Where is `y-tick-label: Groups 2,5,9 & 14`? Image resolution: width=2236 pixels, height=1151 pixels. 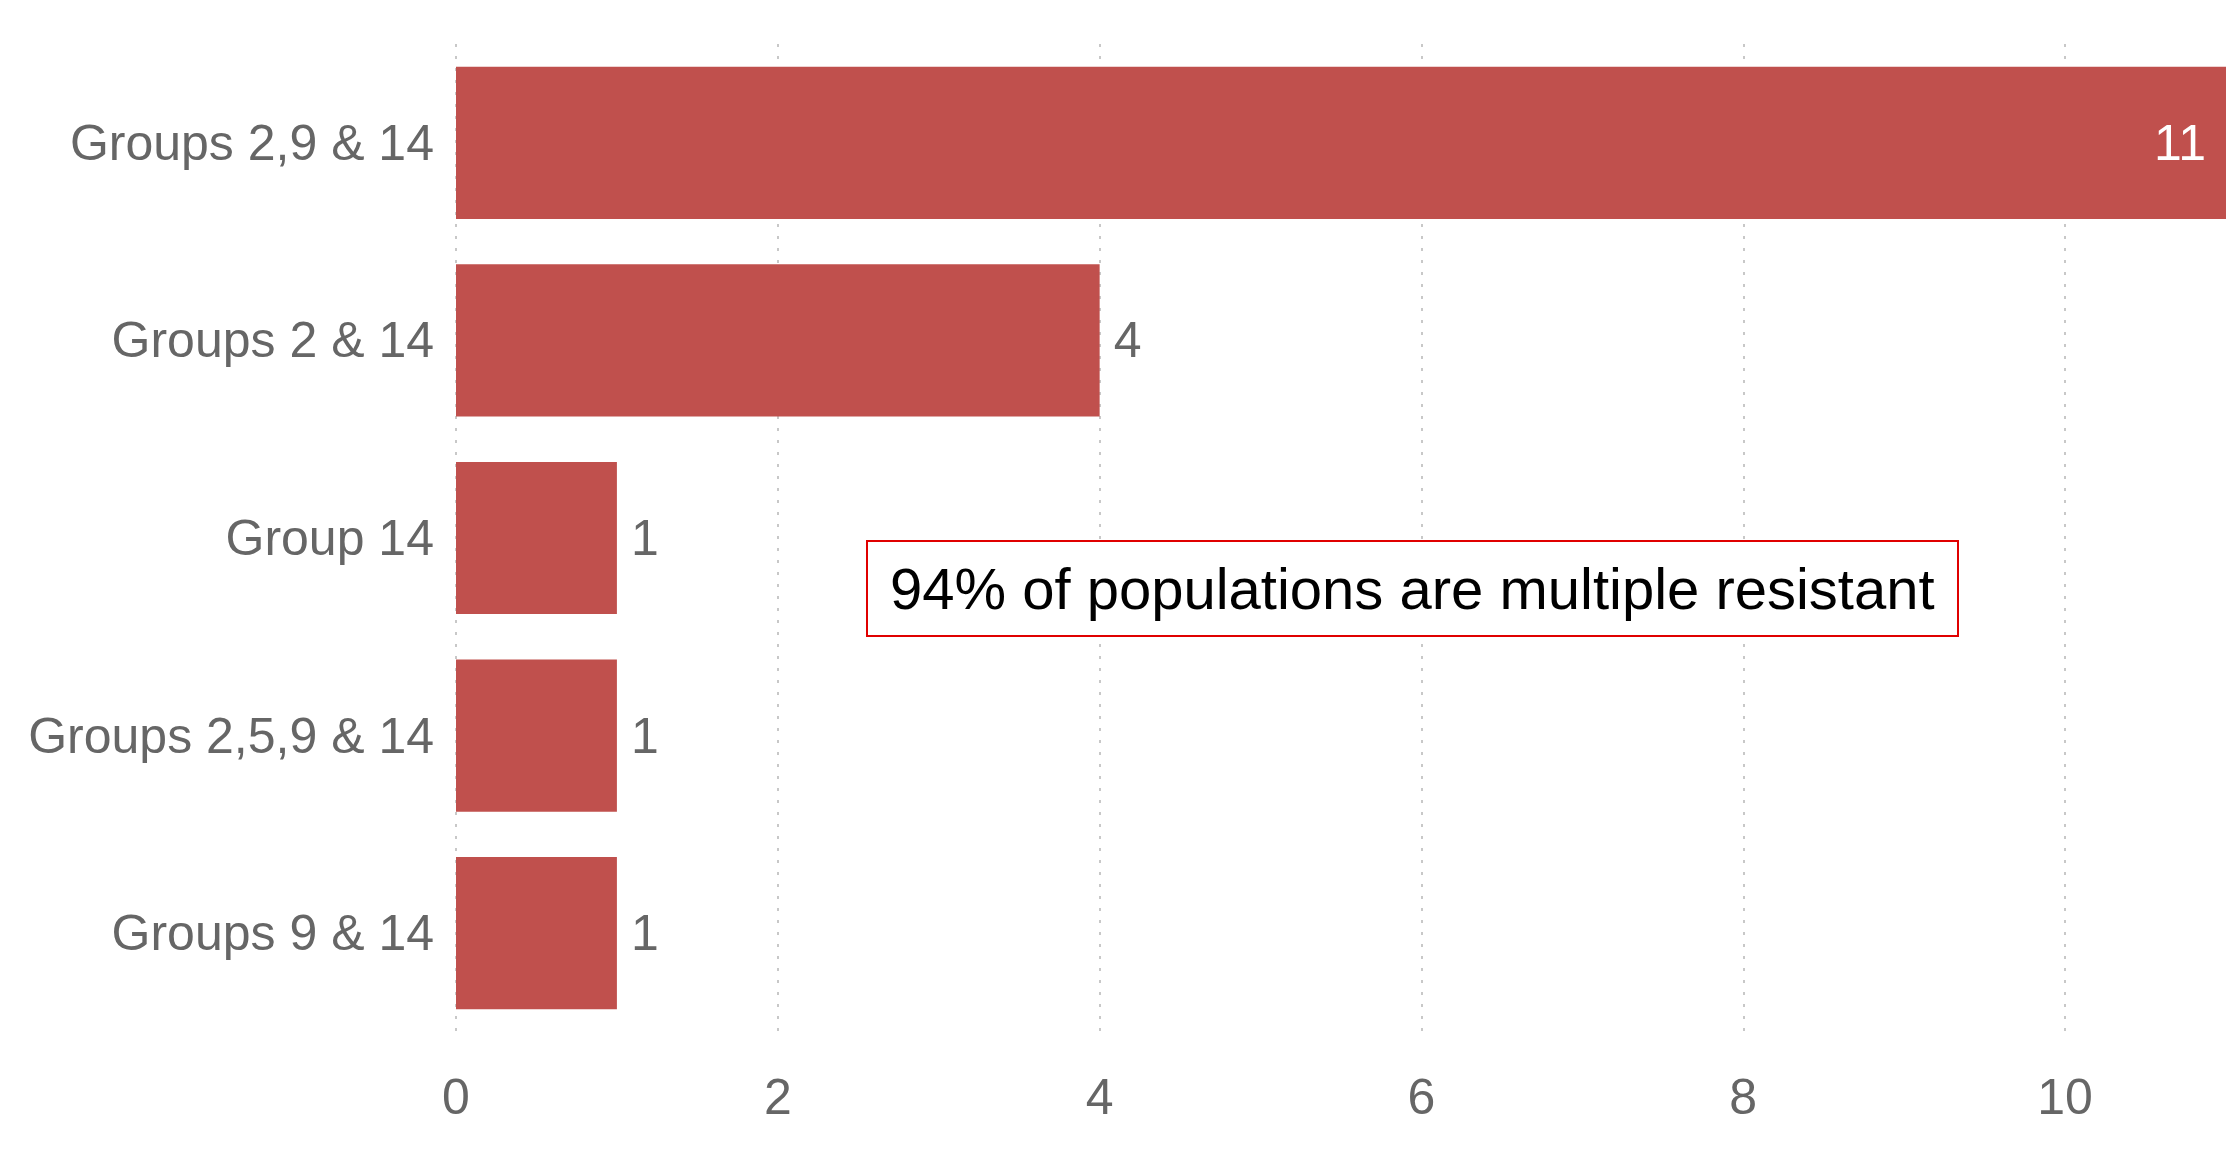 y-tick-label: Groups 2,5,9 & 14 is located at coordinates (231, 735).